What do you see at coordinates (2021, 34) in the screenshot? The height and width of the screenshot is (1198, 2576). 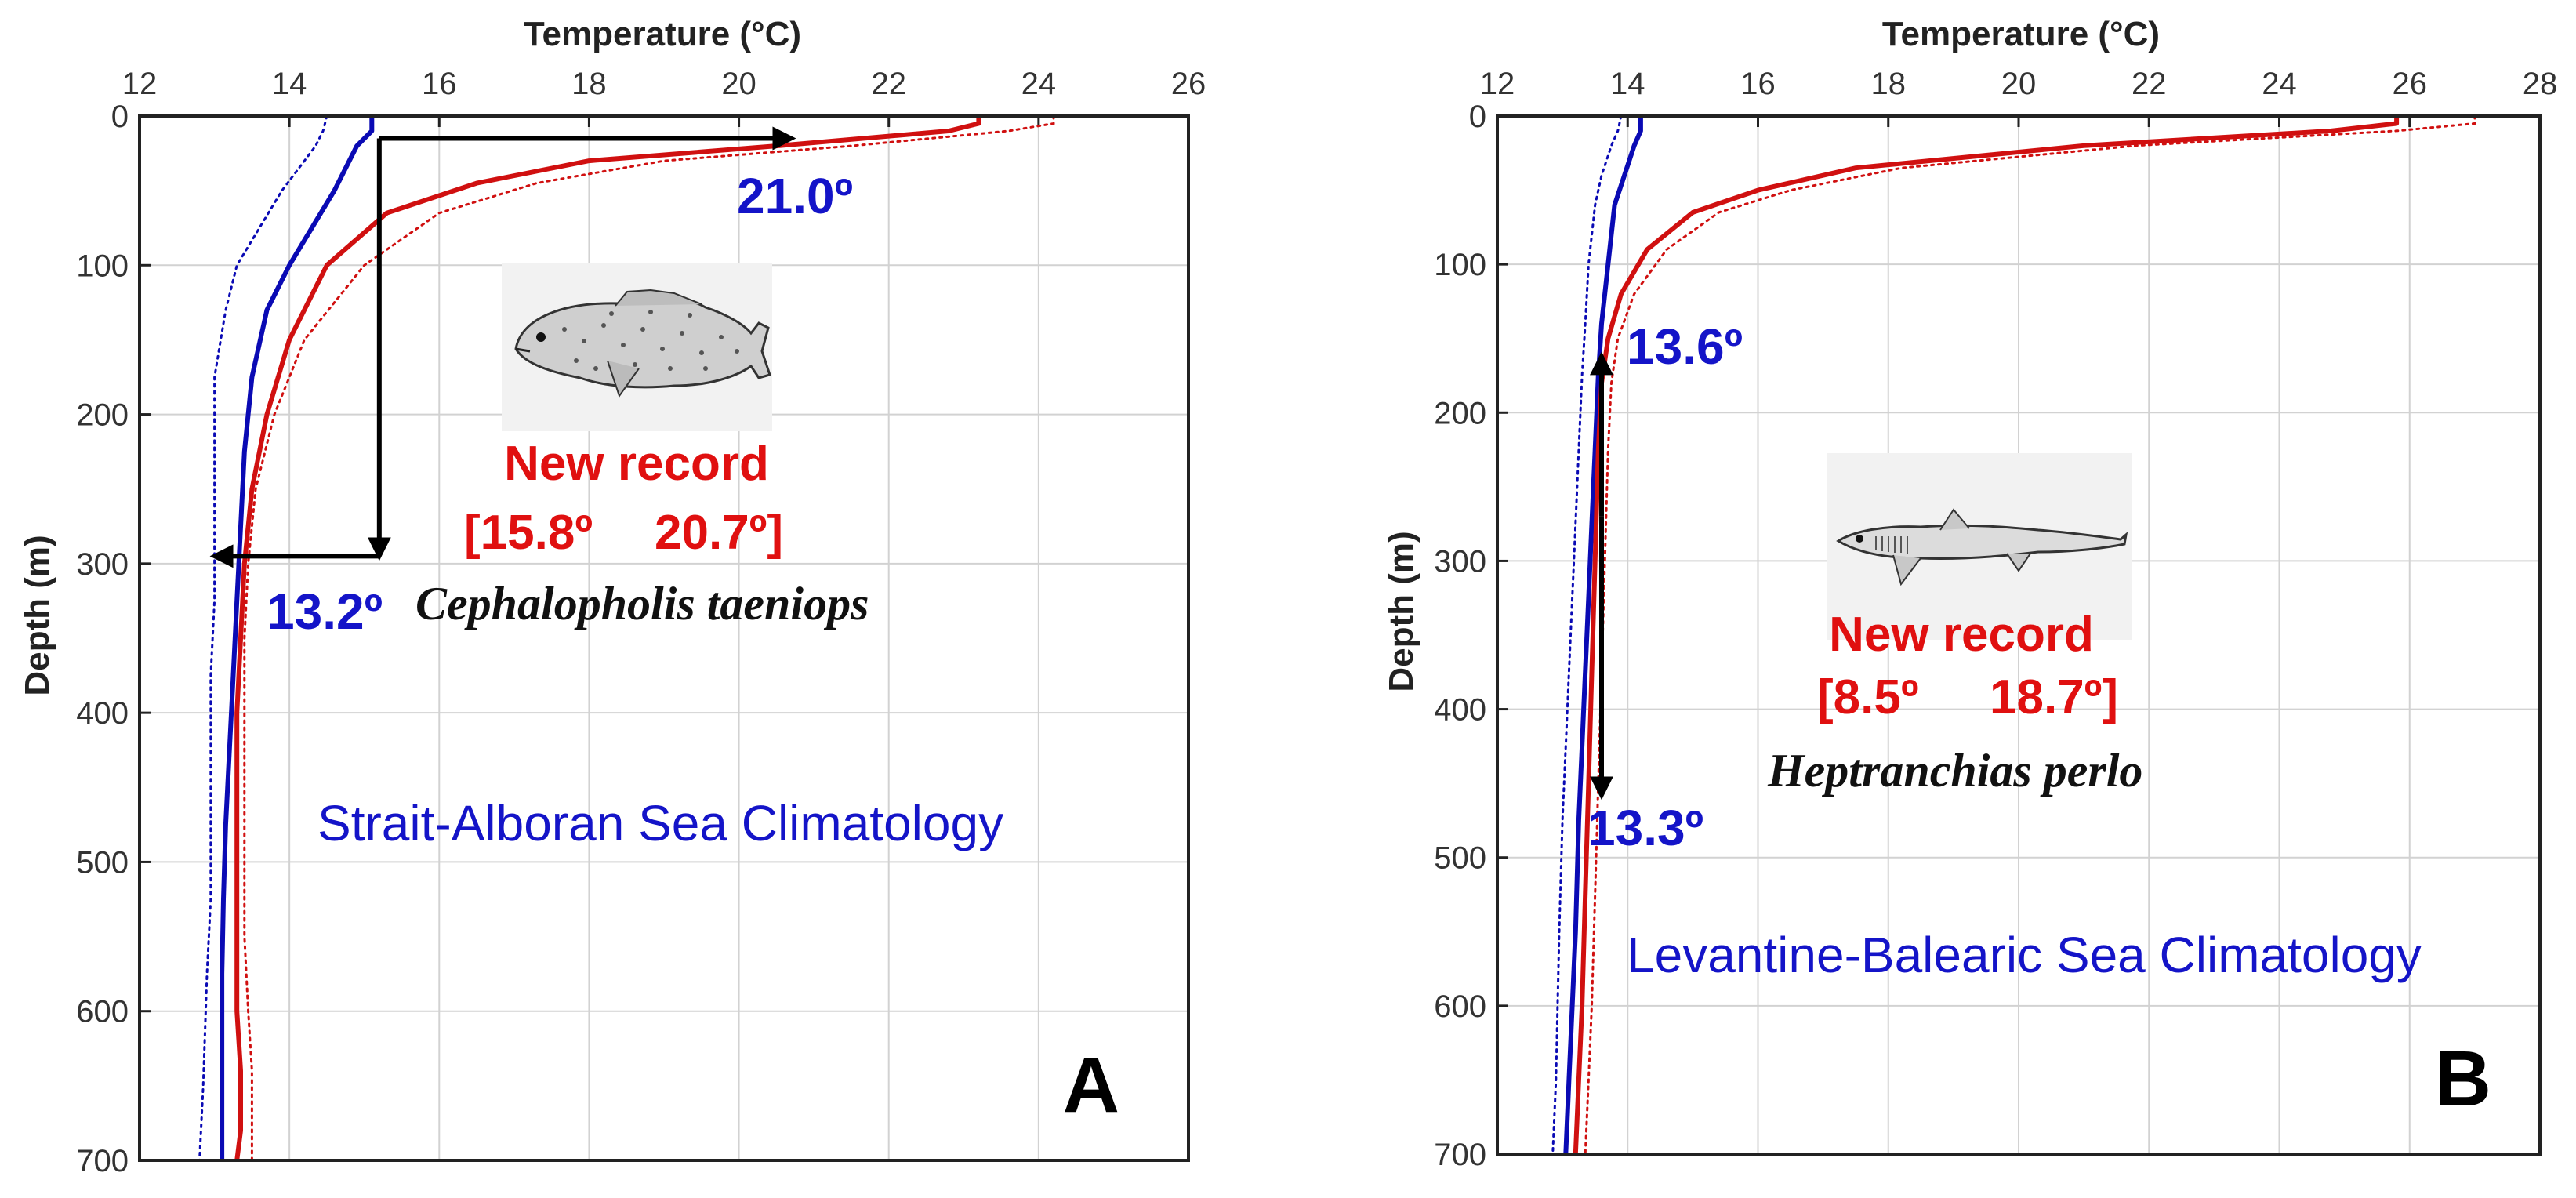 I see `panel-b-x-axis-title: Temperature (°C)` at bounding box center [2021, 34].